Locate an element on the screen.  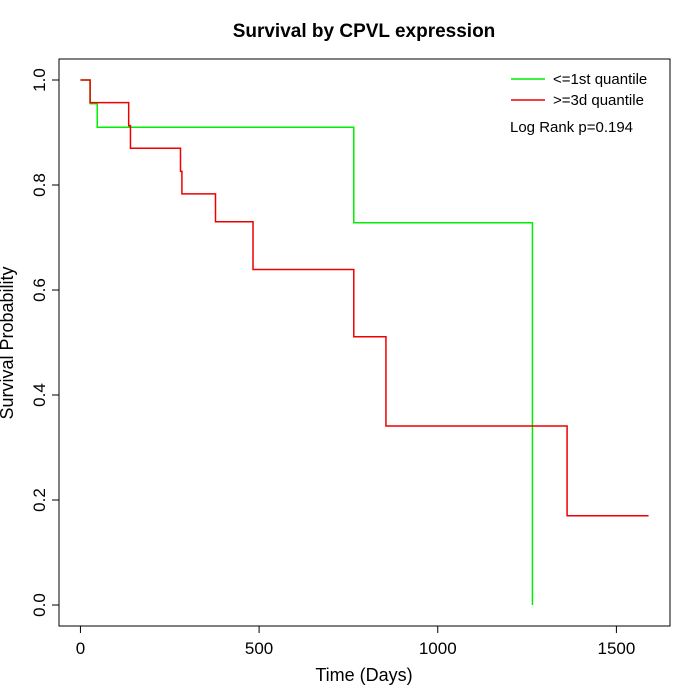
x-axis: 0 500 1000 1500 is located at coordinates (355, 641).